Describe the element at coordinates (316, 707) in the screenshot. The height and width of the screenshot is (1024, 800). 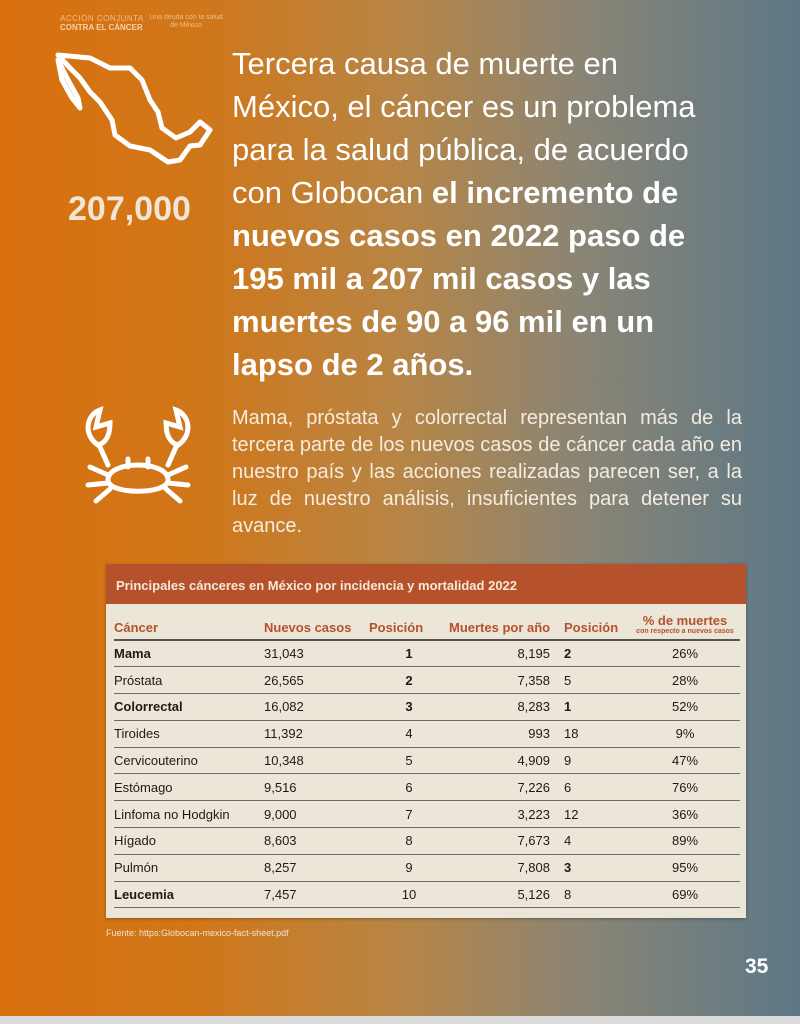
I see `cell-new-cases: 16,082` at that location.